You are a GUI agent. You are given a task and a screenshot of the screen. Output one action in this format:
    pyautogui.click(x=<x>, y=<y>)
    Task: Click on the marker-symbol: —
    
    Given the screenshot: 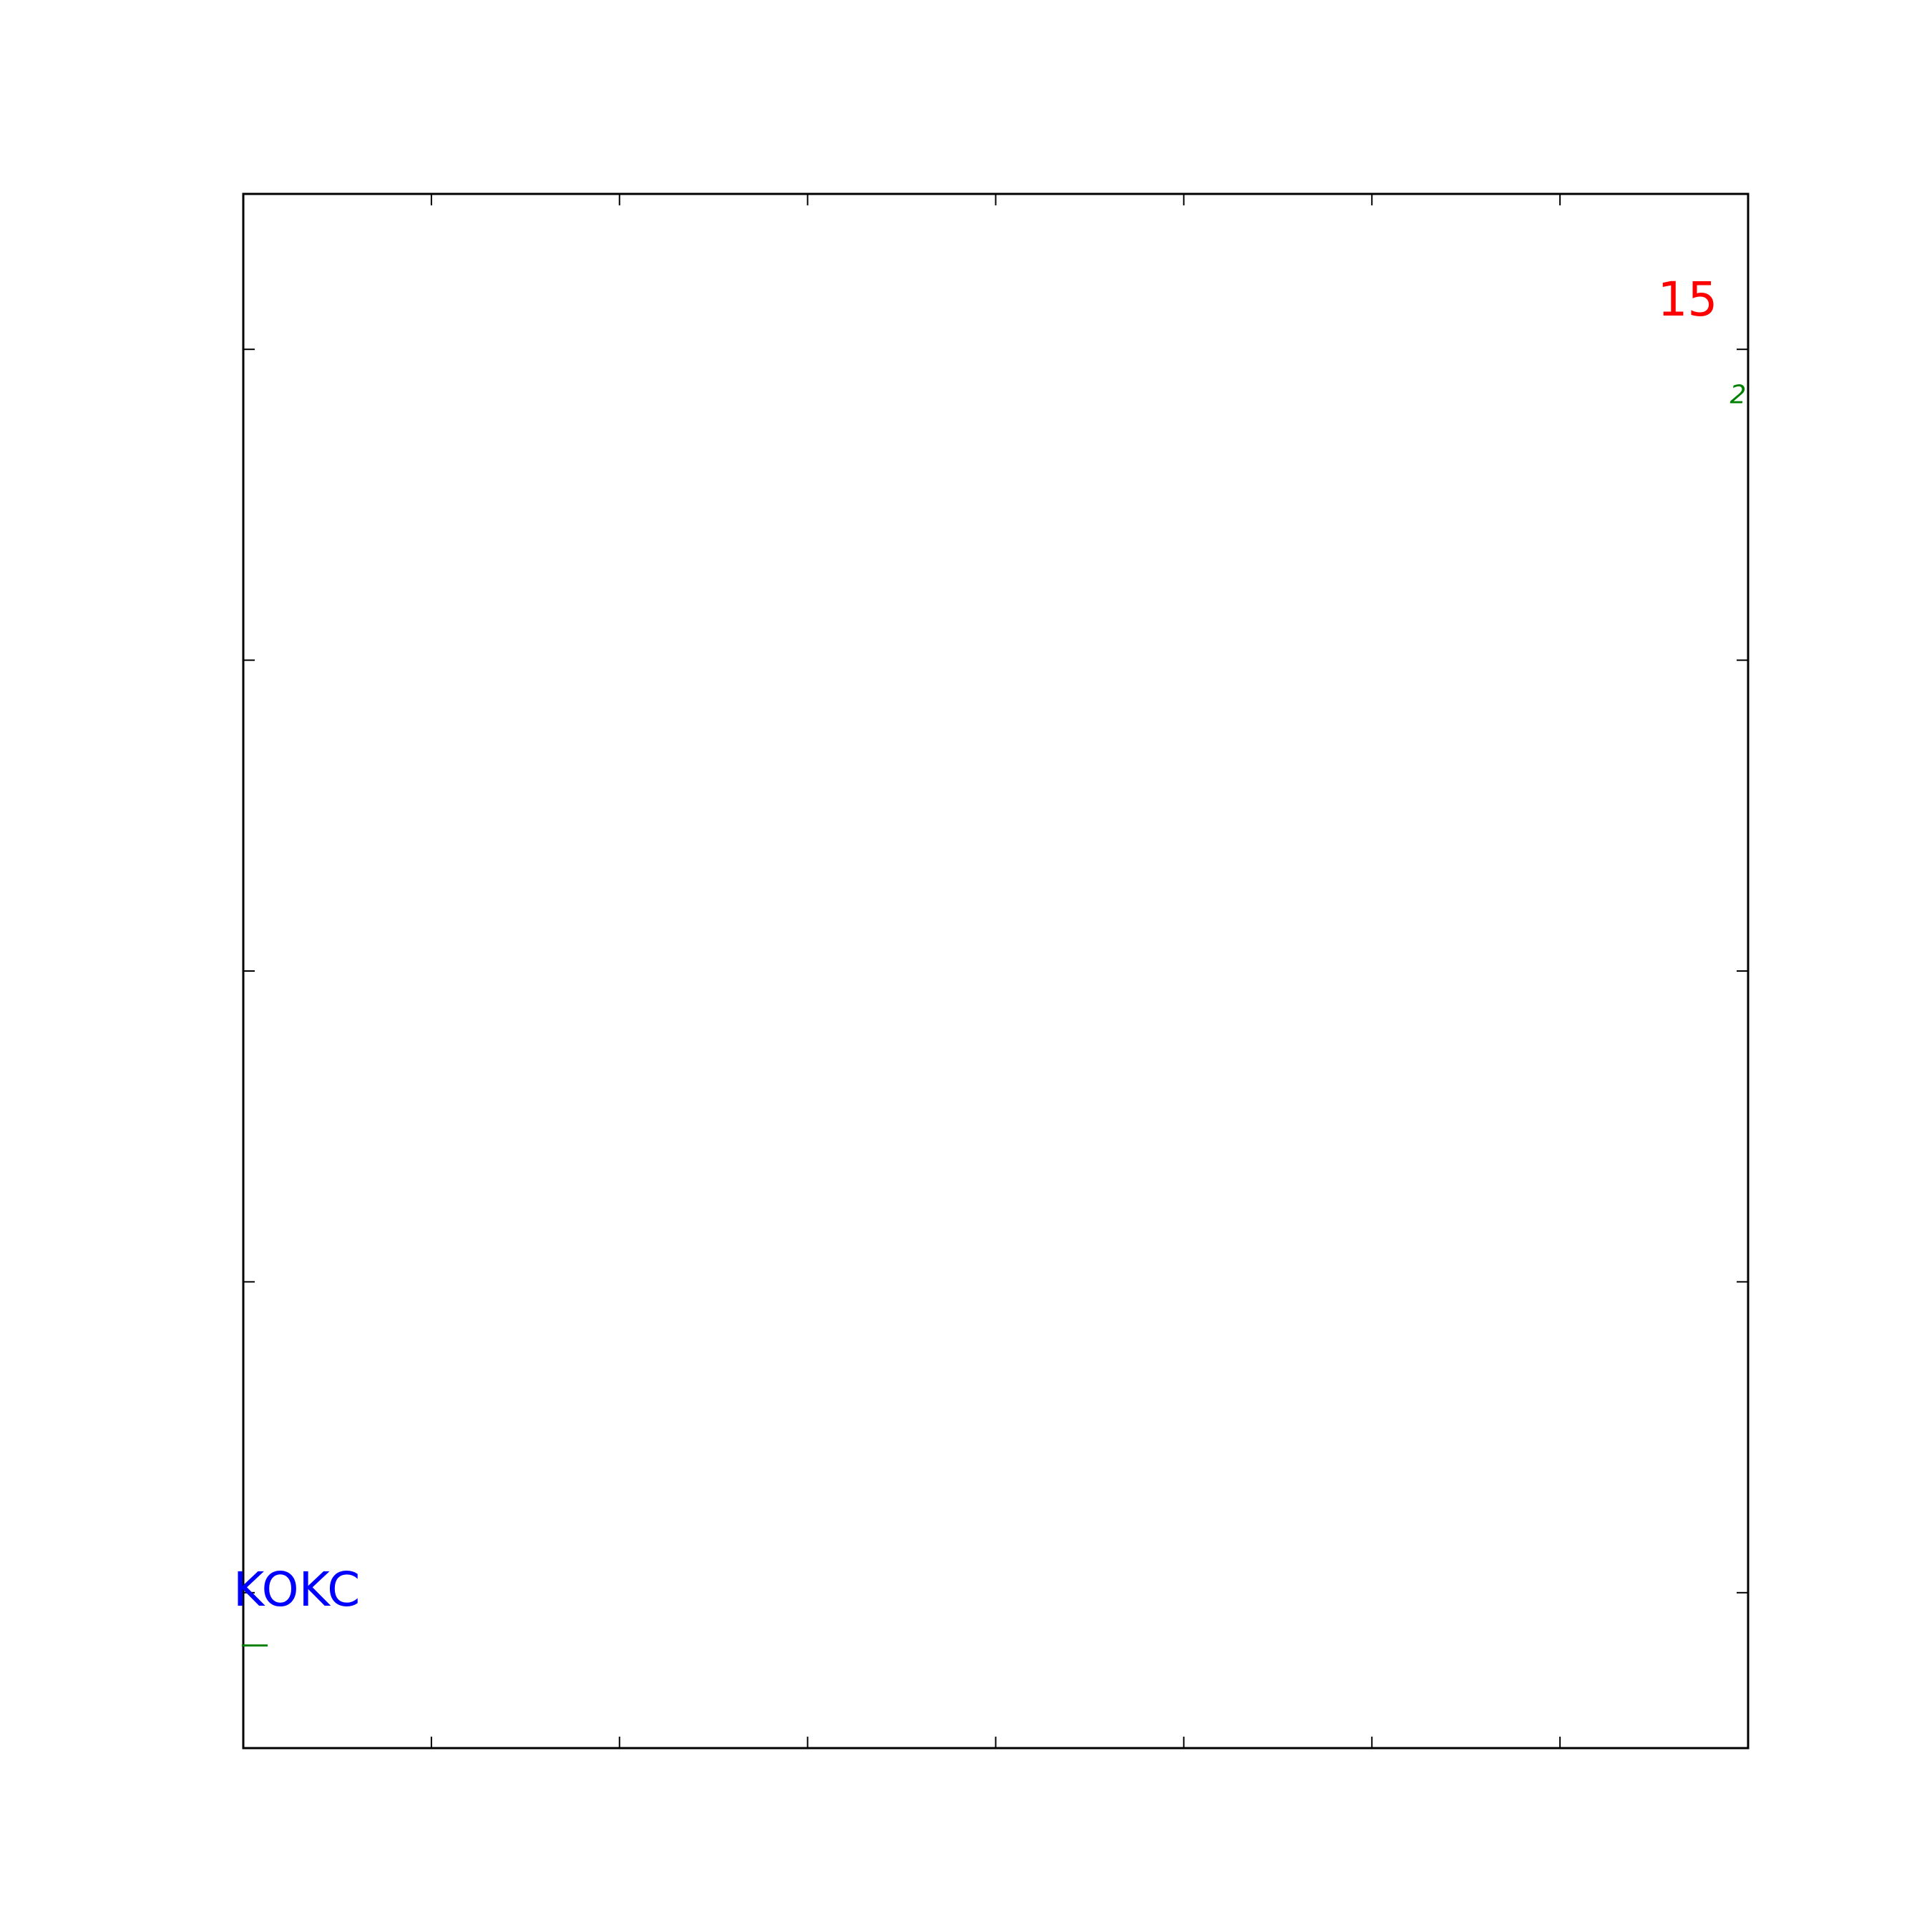 What is the action you would take?
    pyautogui.click(x=254, y=1644)
    